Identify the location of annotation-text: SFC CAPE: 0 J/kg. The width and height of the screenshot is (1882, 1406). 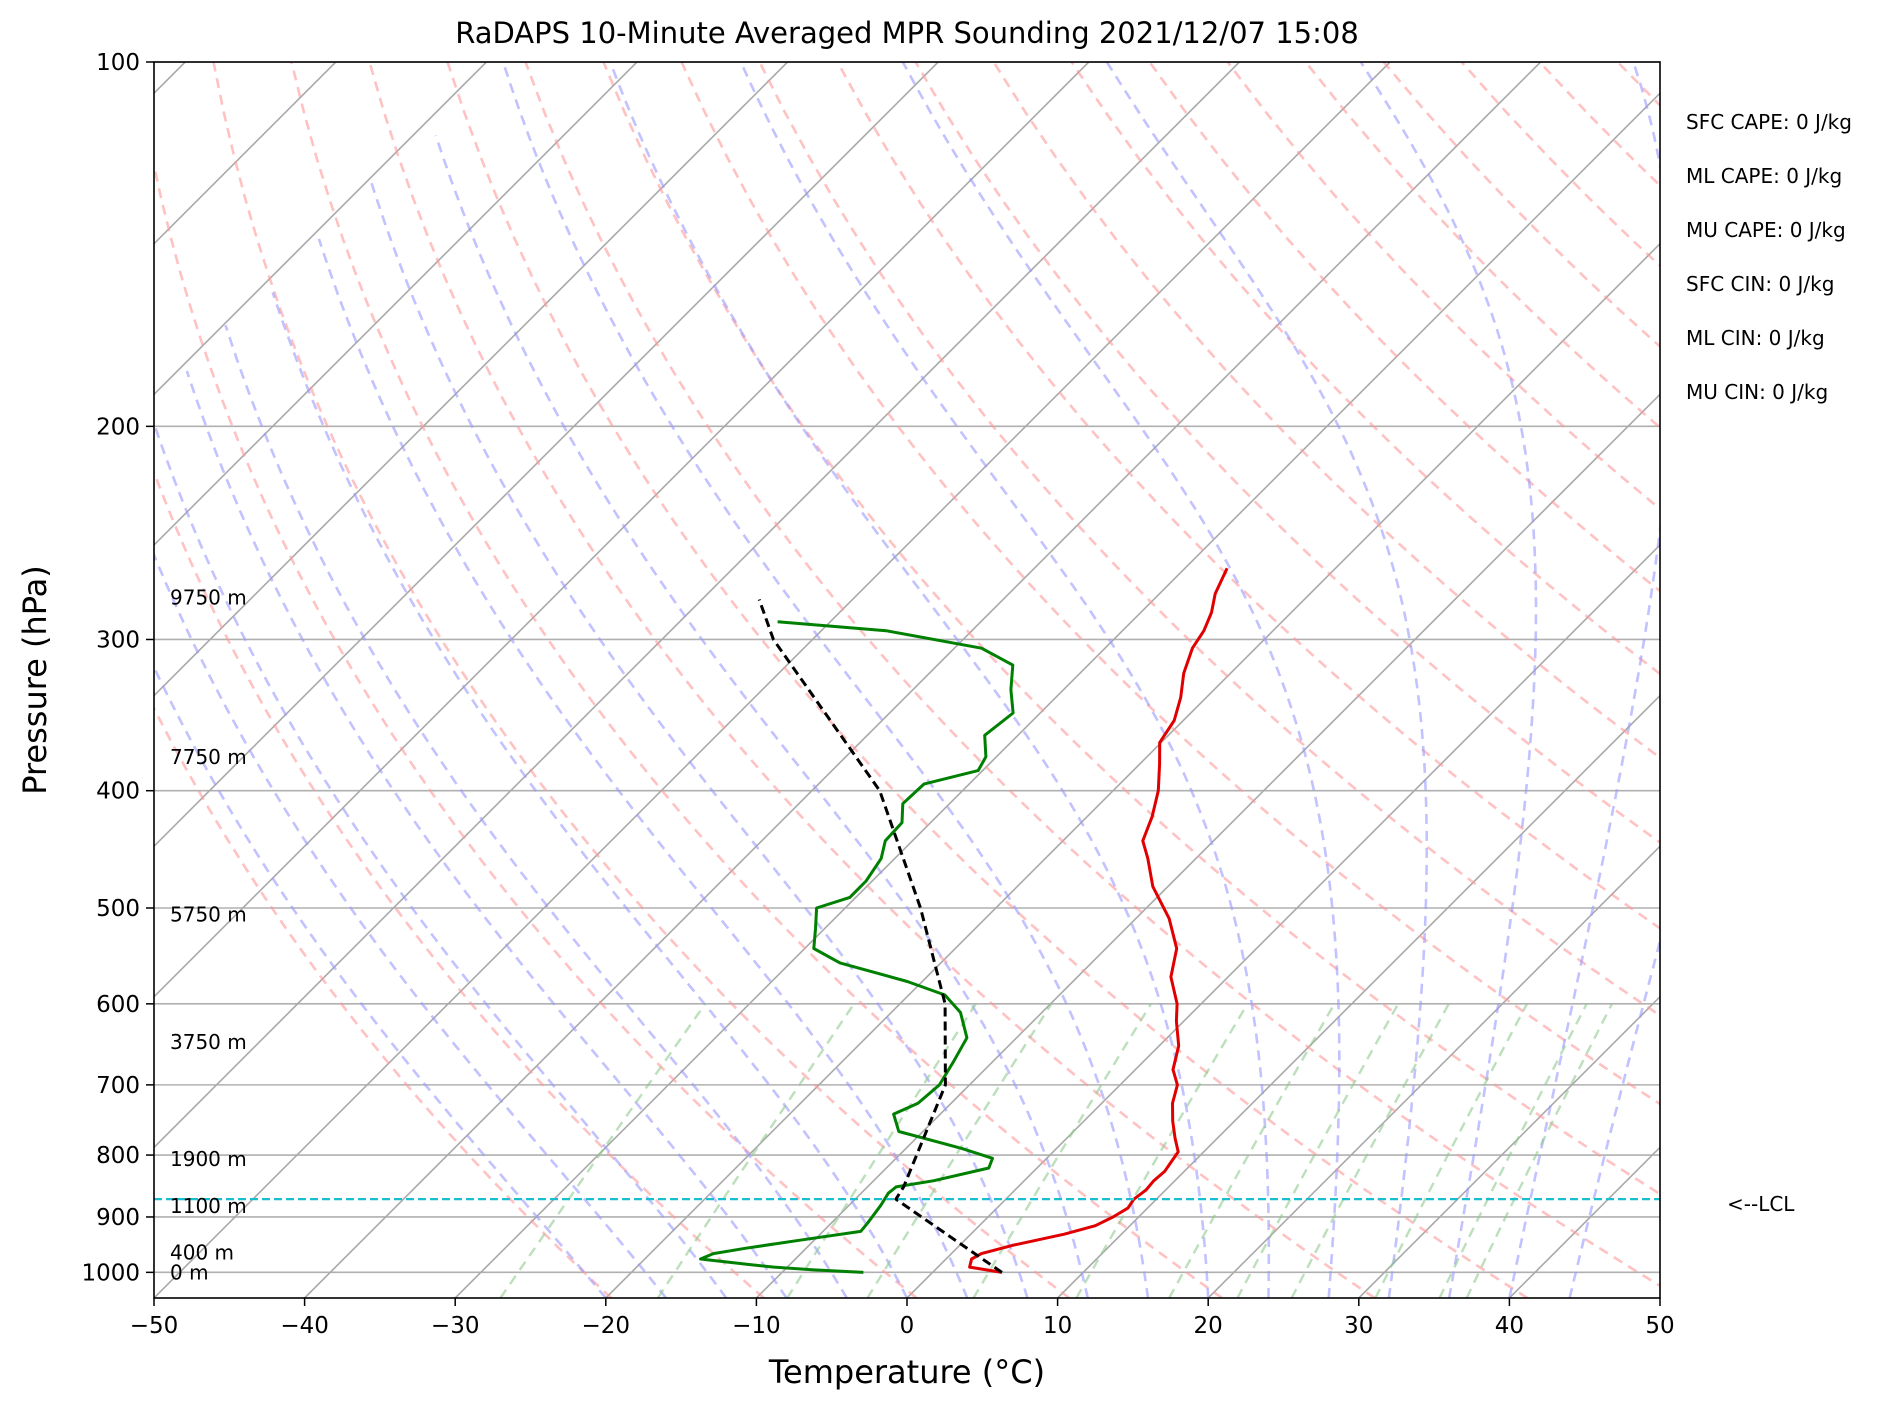
(1769, 122).